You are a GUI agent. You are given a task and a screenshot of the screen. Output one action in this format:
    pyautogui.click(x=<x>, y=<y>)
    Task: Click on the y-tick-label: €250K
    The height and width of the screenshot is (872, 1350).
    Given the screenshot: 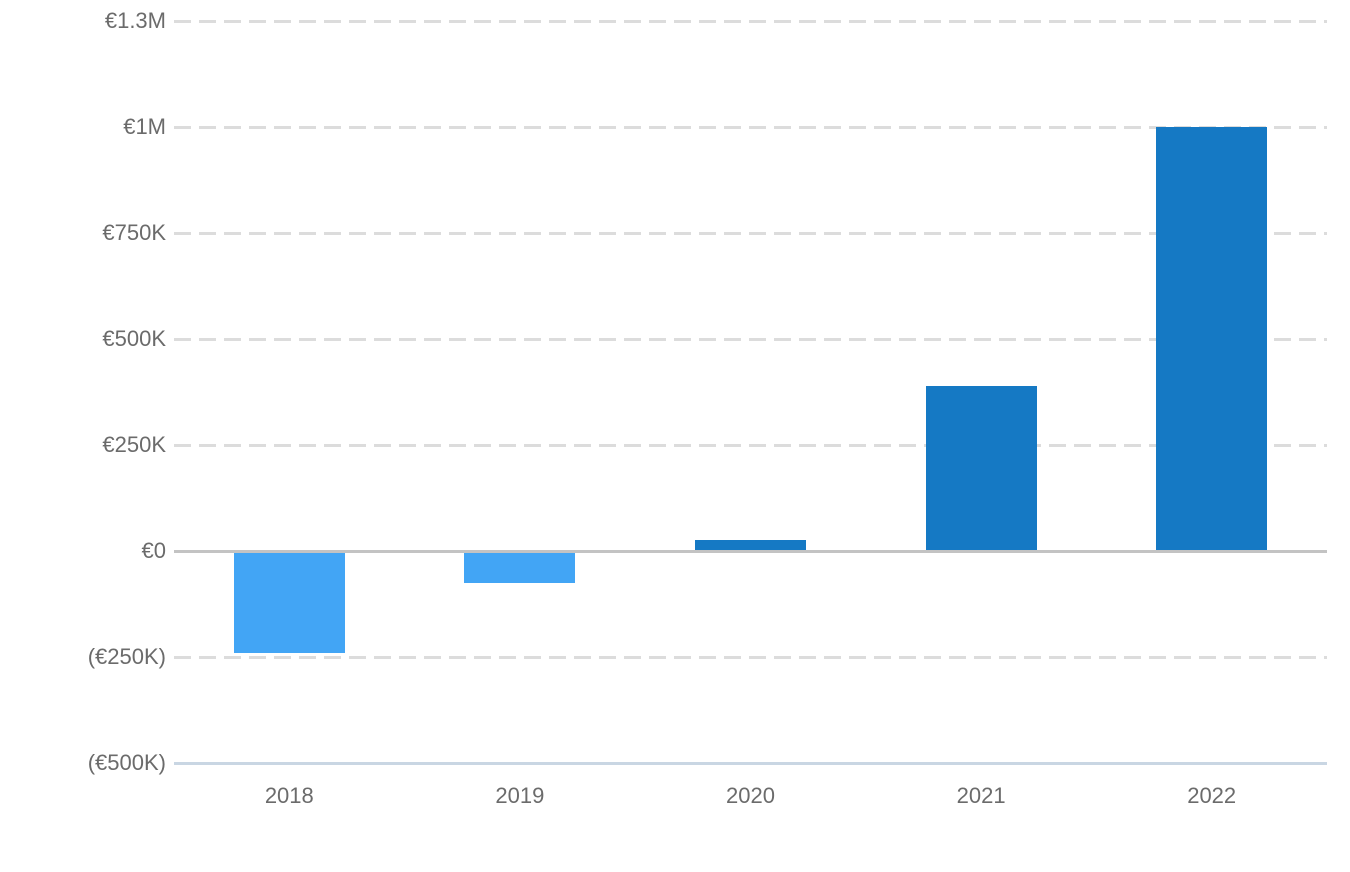 What is the action you would take?
    pyautogui.click(x=134, y=444)
    